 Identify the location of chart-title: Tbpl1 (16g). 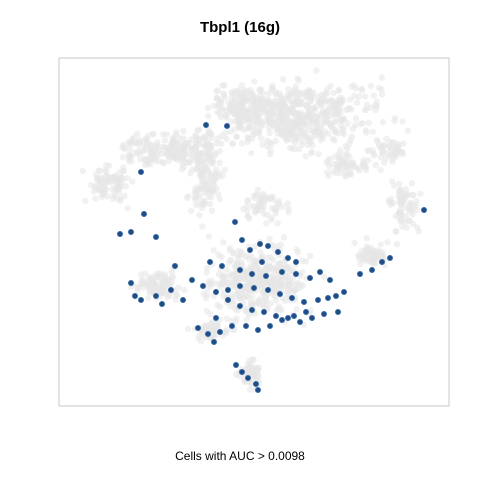
(239, 27).